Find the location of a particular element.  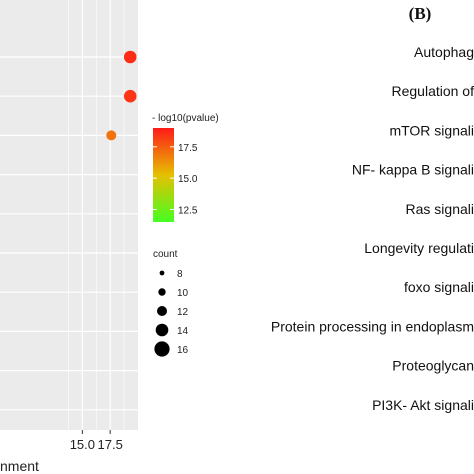

term-label: Regulation of is located at coordinates (432, 91).